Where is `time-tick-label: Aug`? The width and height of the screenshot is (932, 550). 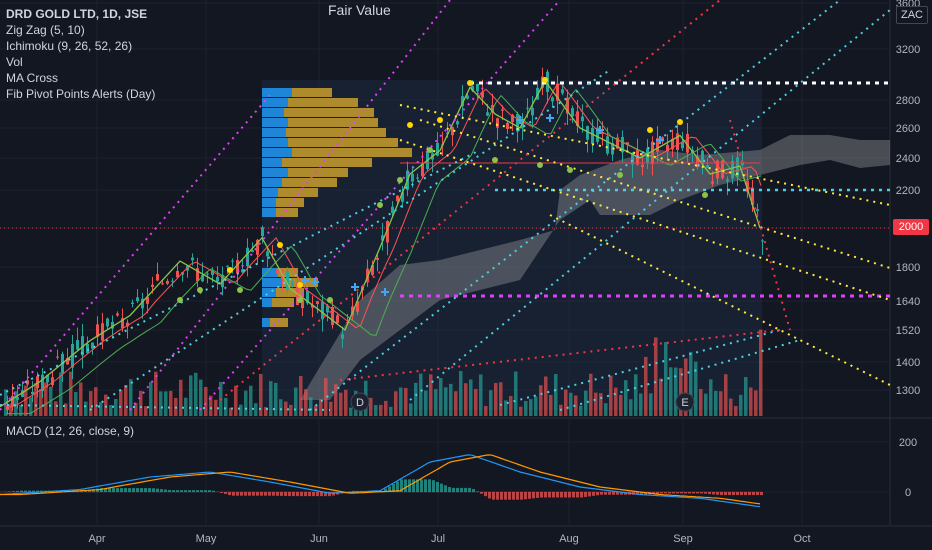 time-tick-label: Aug is located at coordinates (569, 539).